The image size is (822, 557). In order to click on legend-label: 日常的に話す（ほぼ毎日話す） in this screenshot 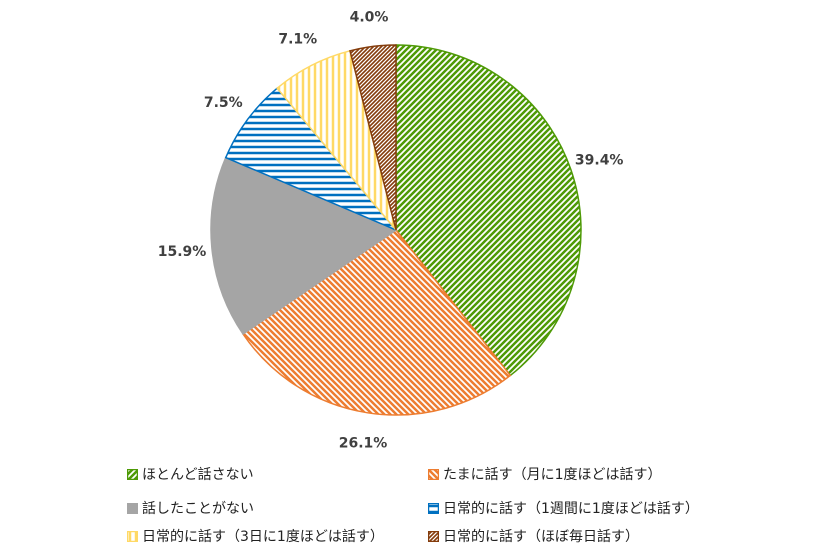, I will do `click(541, 537)`.